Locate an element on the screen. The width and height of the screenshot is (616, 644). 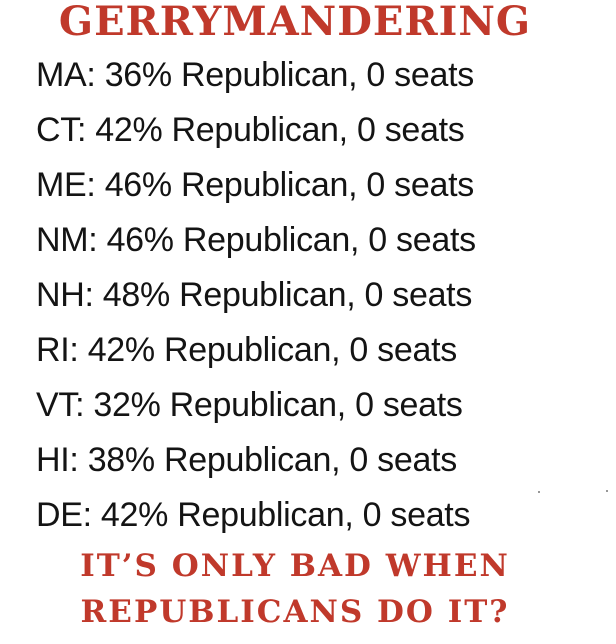
footer-line-1: IT’S ONLY BAD WHEN is located at coordinates (295, 566).